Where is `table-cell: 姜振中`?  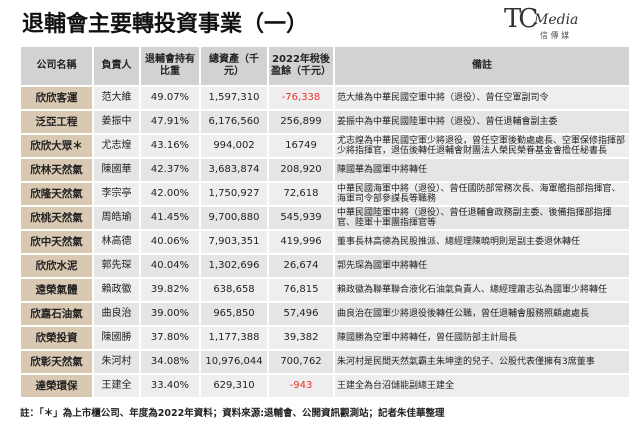
table-cell: 姜振中 is located at coordinates (116, 122).